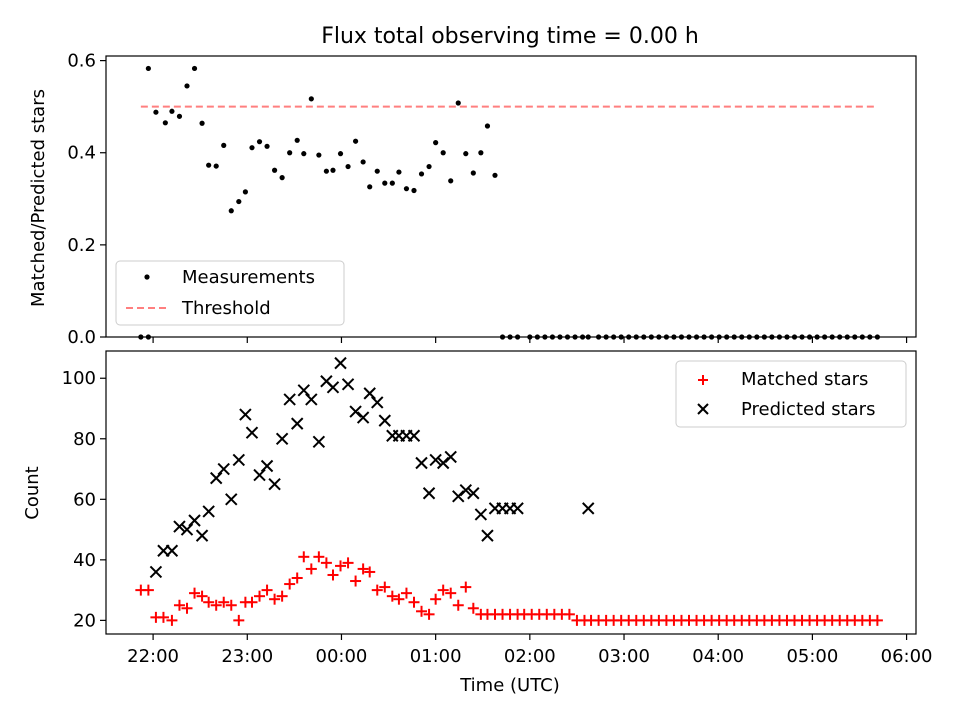 The width and height of the screenshot is (960, 724). I want to click on legend-matched-marker, so click(703, 380).